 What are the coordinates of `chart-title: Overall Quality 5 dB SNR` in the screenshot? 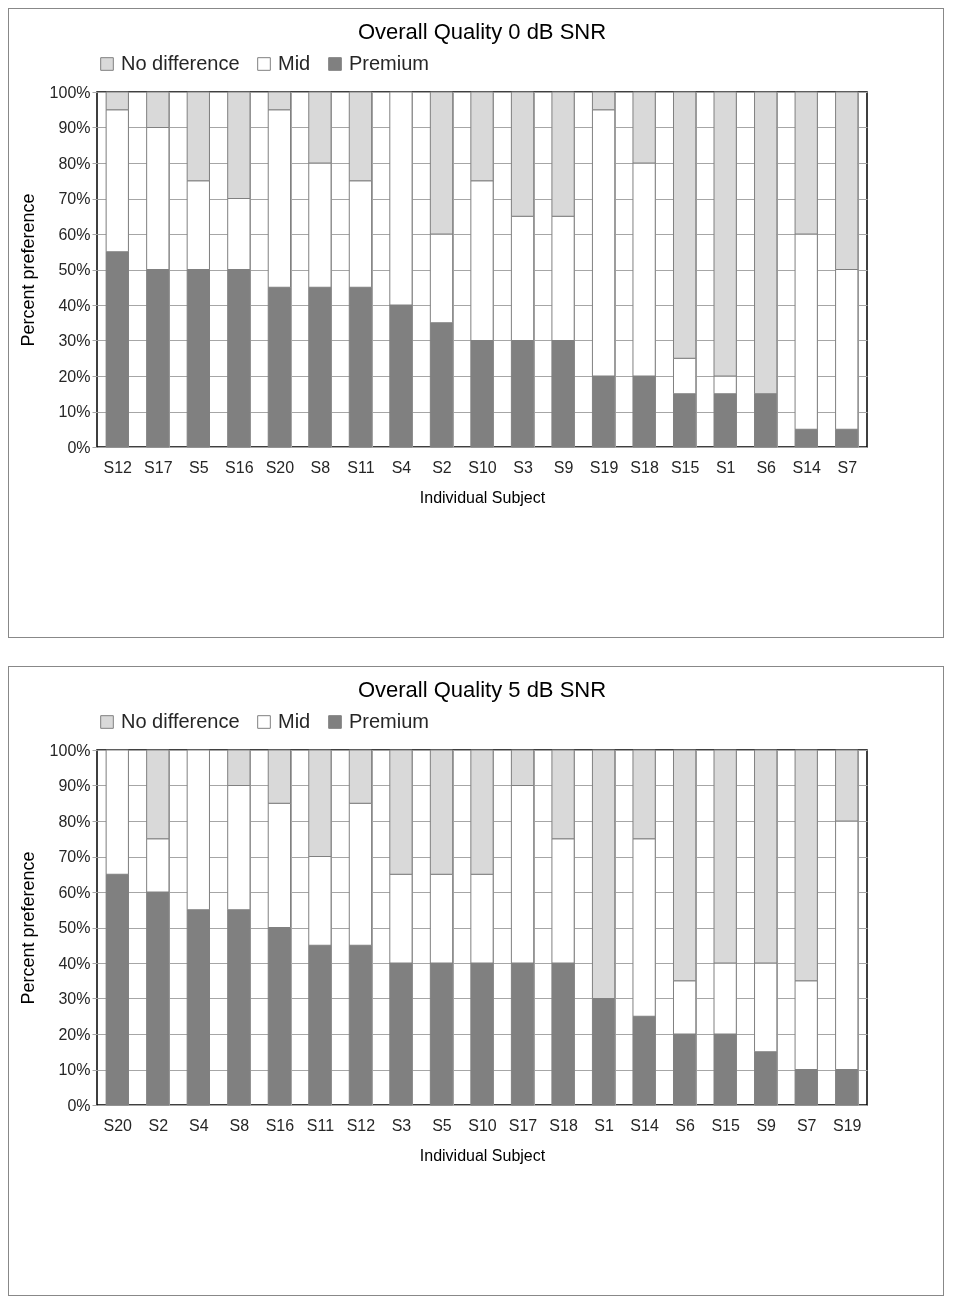 It's located at (482, 689).